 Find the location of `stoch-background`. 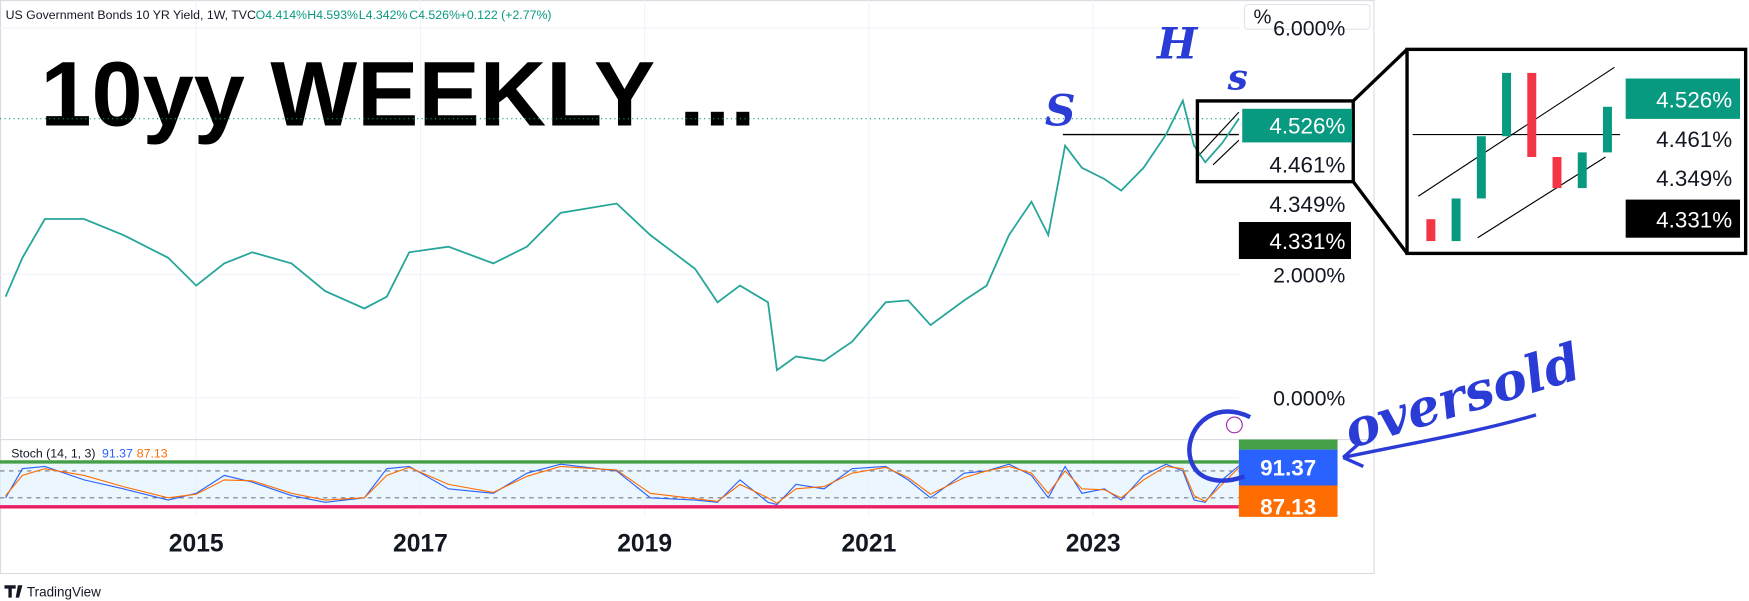

stoch-background is located at coordinates (619, 484).